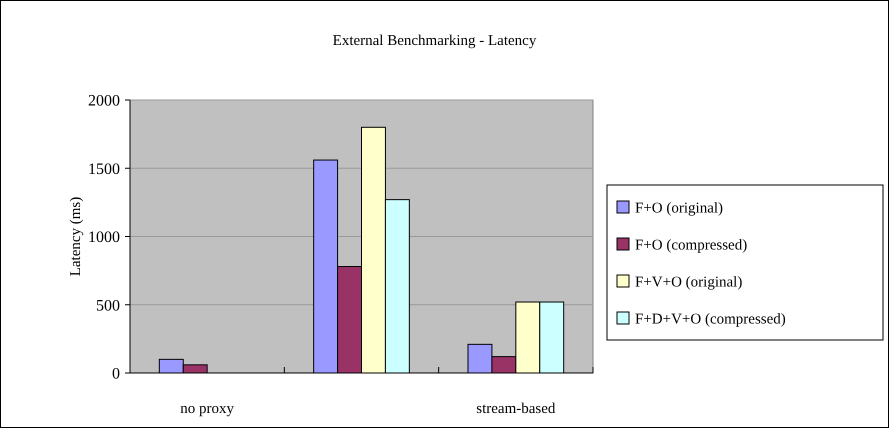  What do you see at coordinates (116, 374) in the screenshot?
I see `y-tick-label: 0` at bounding box center [116, 374].